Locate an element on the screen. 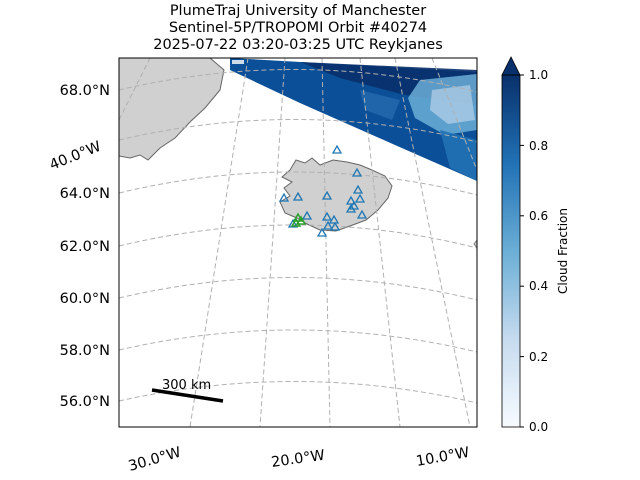 The width and height of the screenshot is (640, 480). lon-label-20w: 20.0°W is located at coordinates (298, 459).